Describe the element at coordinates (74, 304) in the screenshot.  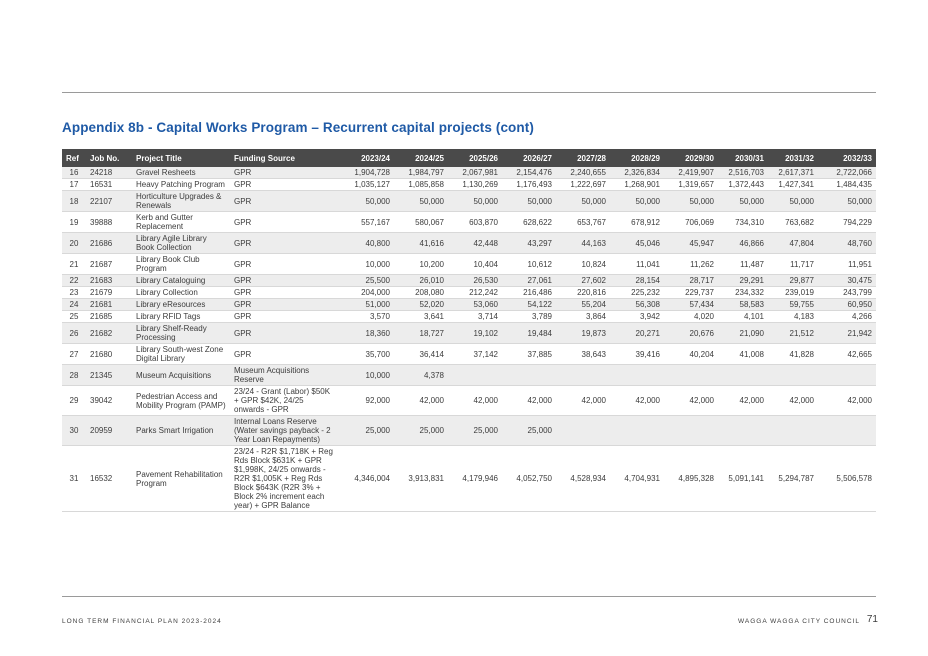
I see `cell-ref: 24` at that location.